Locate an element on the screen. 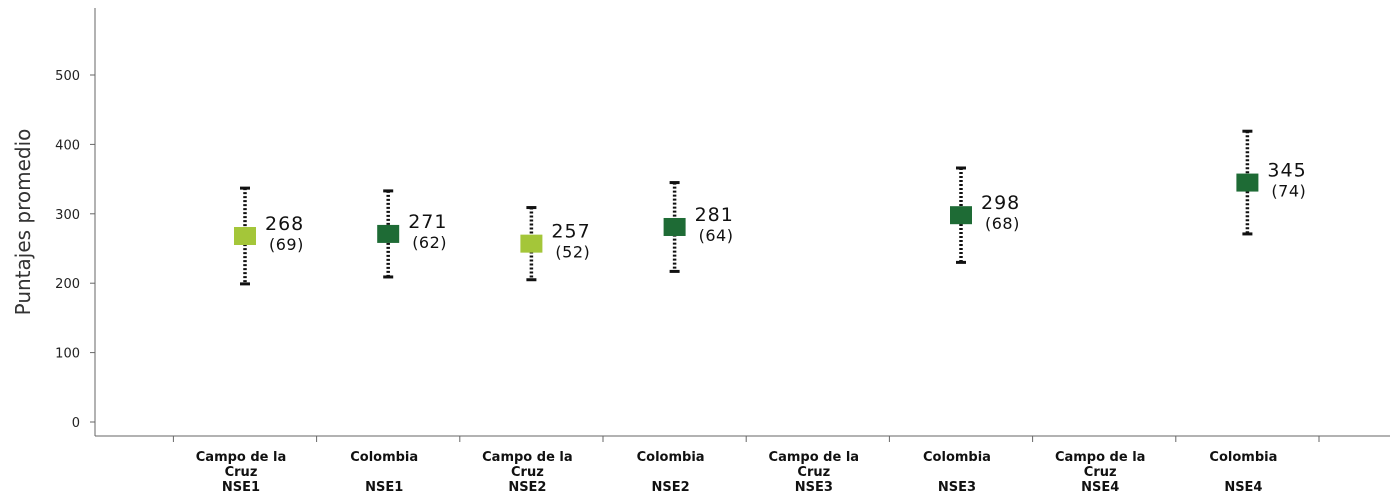 The height and width of the screenshot is (496, 1395). y-tick-label: 0 is located at coordinates (76, 423).